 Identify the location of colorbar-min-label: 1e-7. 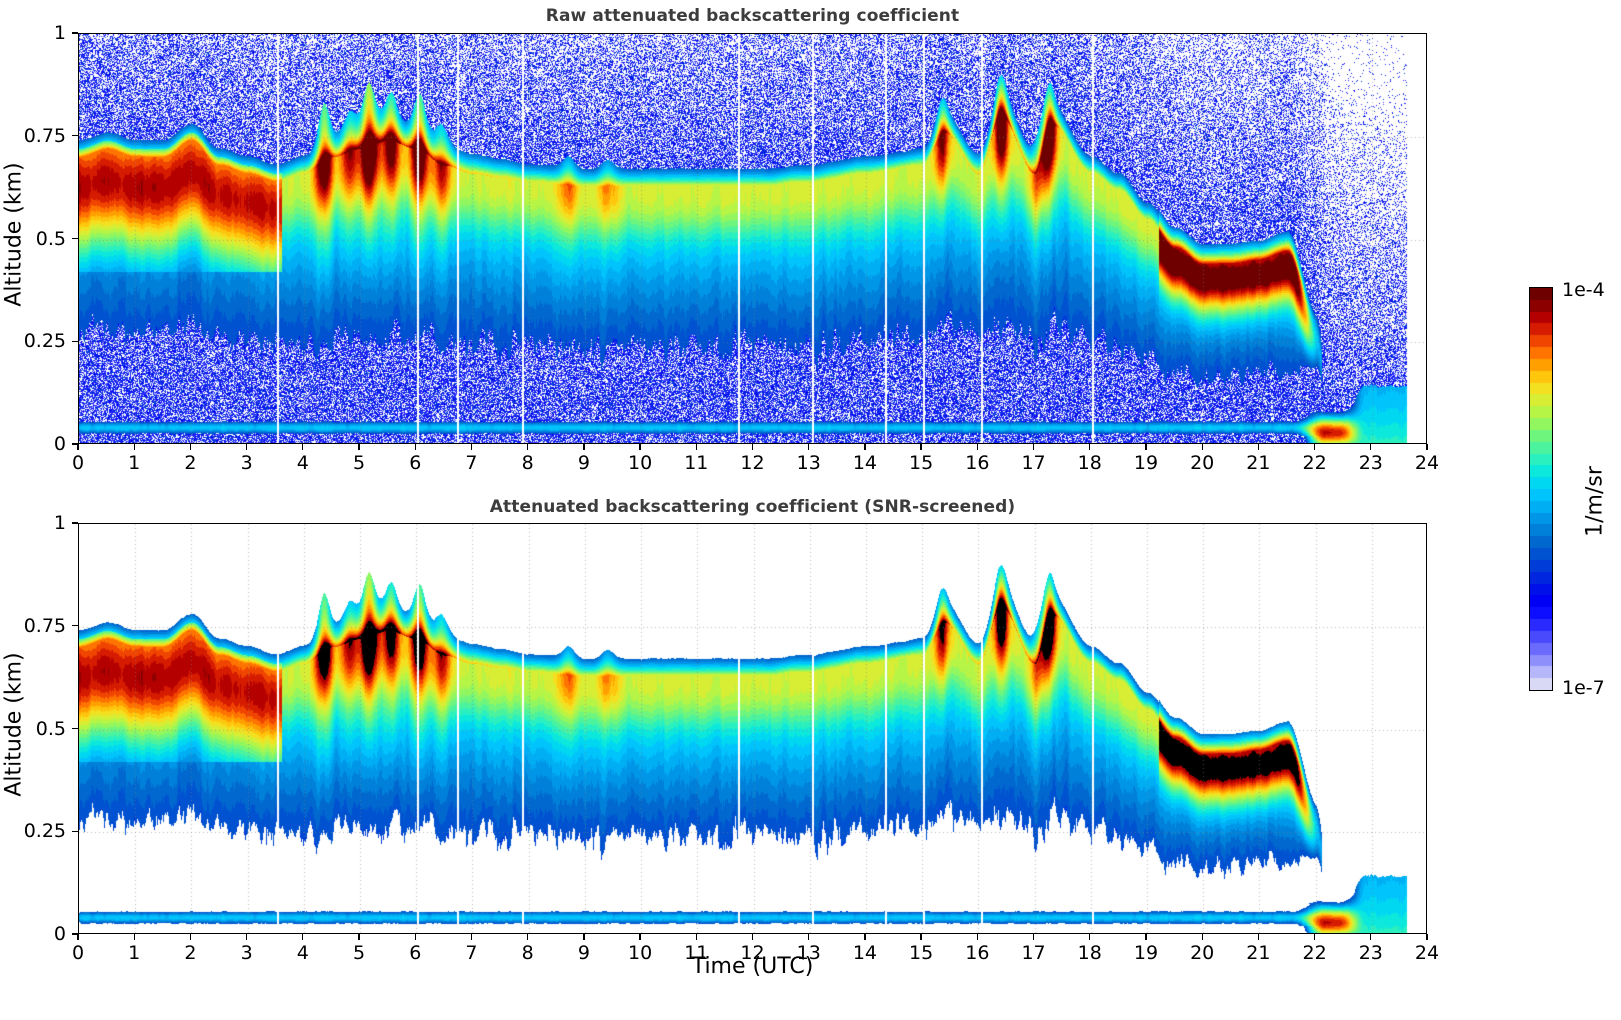
(1583, 688).